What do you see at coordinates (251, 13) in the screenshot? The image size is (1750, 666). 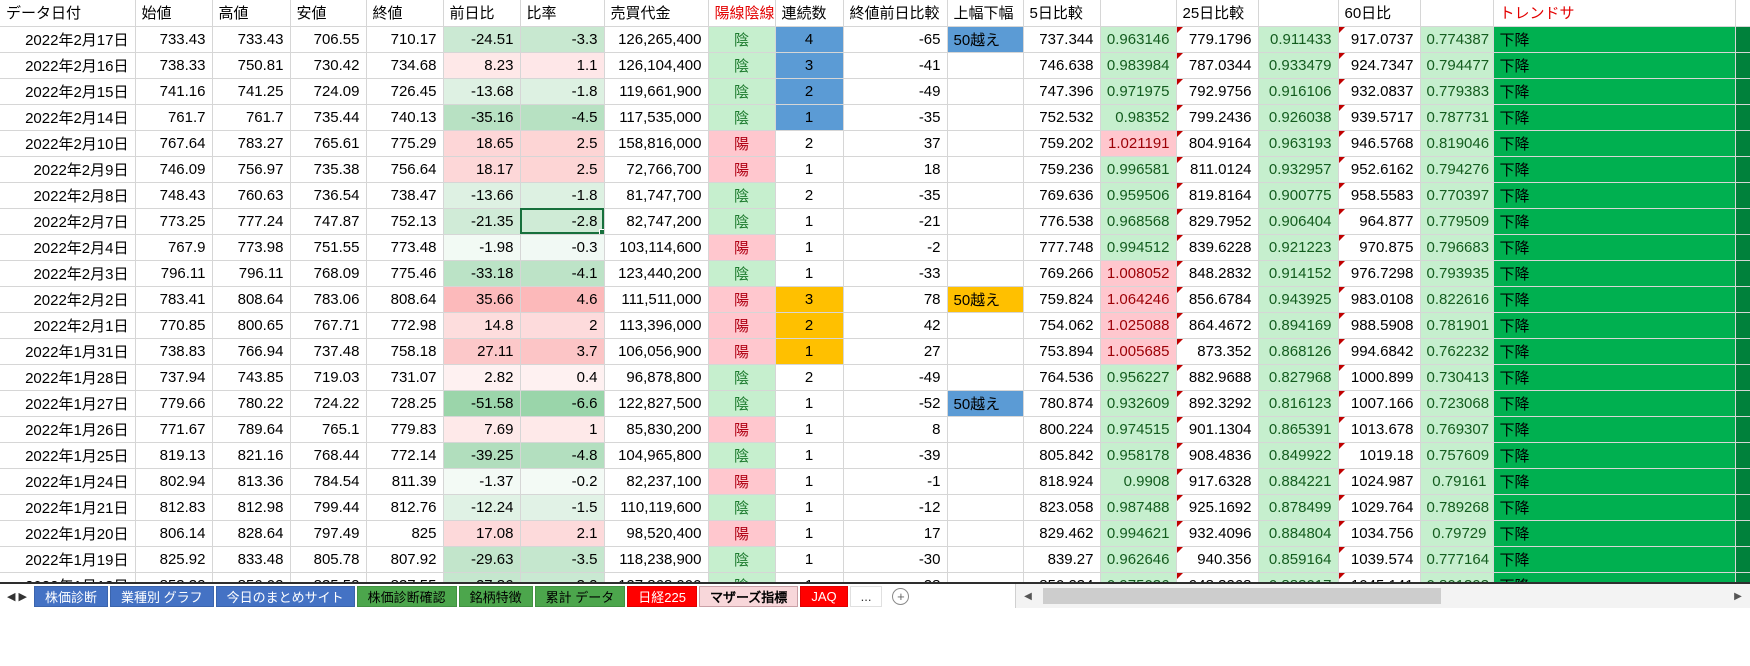 I see `header-high: 高値` at bounding box center [251, 13].